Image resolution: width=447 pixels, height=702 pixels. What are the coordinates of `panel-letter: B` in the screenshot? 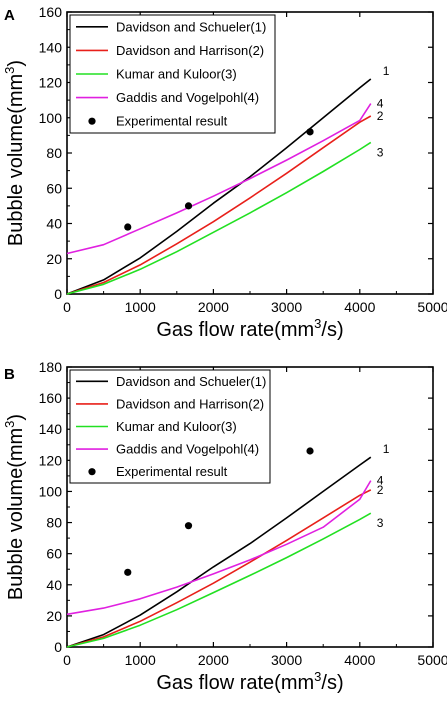 It's located at (9, 374).